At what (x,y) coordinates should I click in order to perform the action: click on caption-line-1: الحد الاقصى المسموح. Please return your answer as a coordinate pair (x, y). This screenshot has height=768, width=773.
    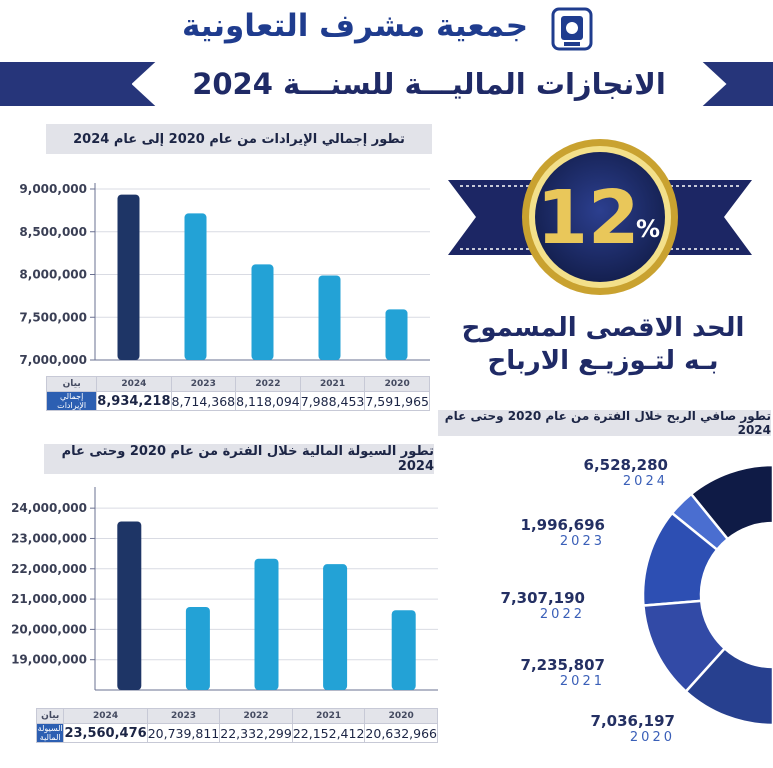
    Looking at the image, I should click on (603, 328).